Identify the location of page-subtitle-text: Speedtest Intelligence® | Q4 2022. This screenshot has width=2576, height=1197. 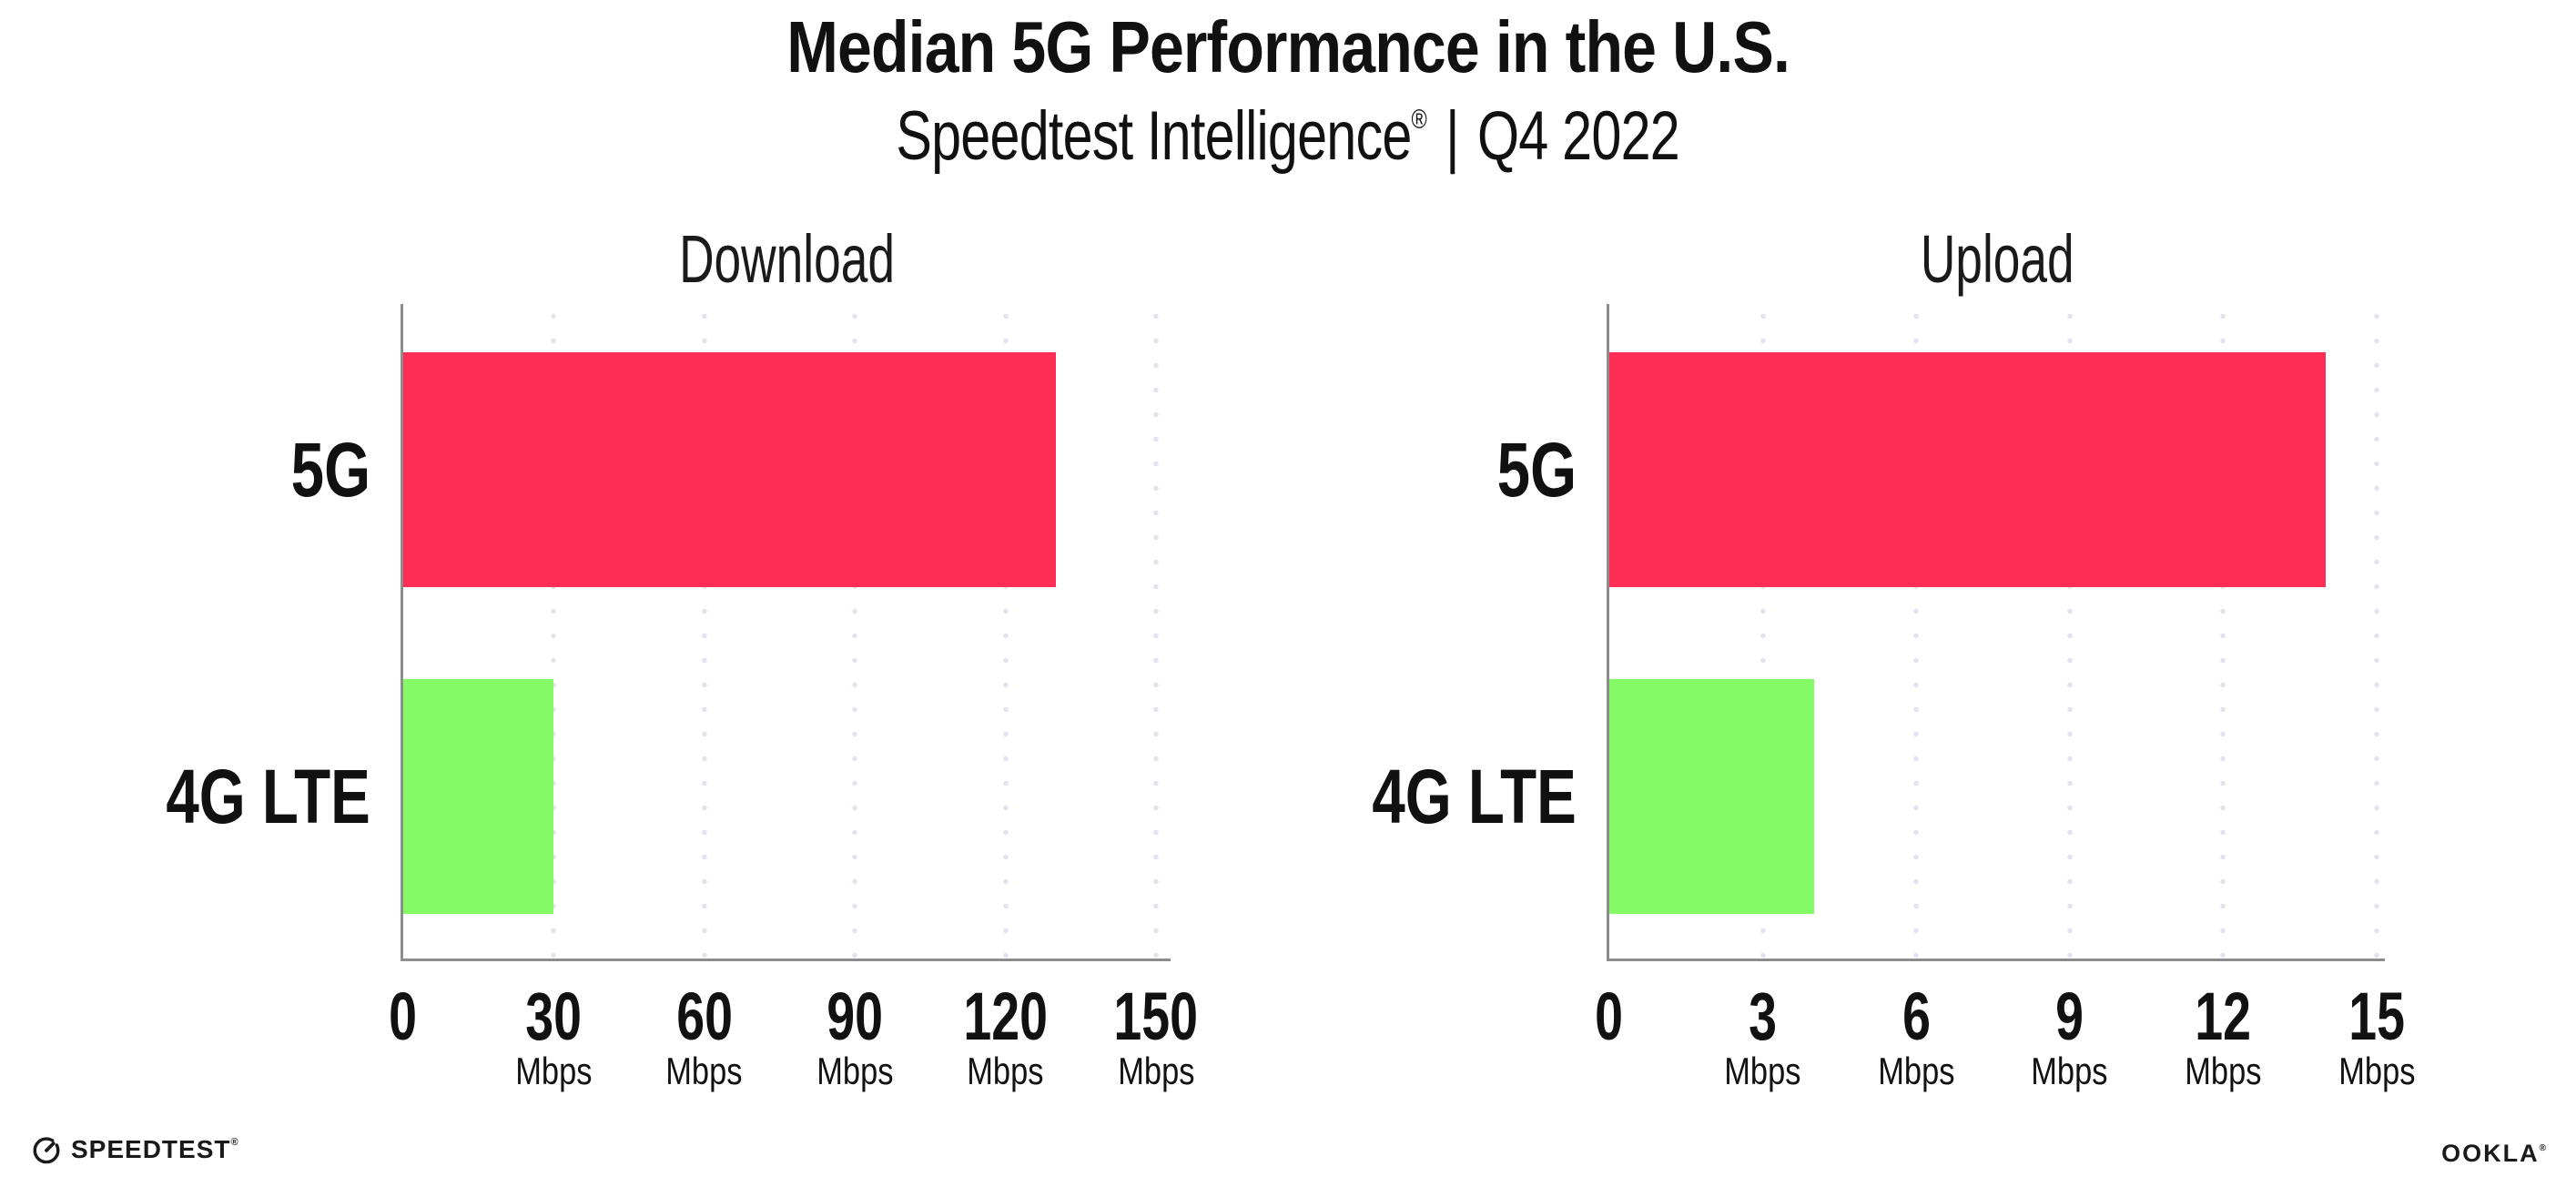
(1288, 128).